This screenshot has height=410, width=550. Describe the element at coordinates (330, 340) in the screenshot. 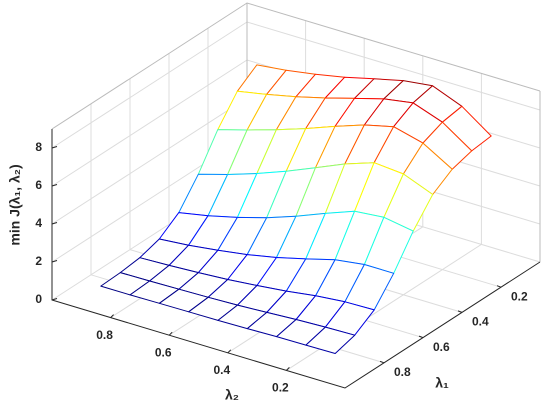

I see `mesh-cell` at that location.